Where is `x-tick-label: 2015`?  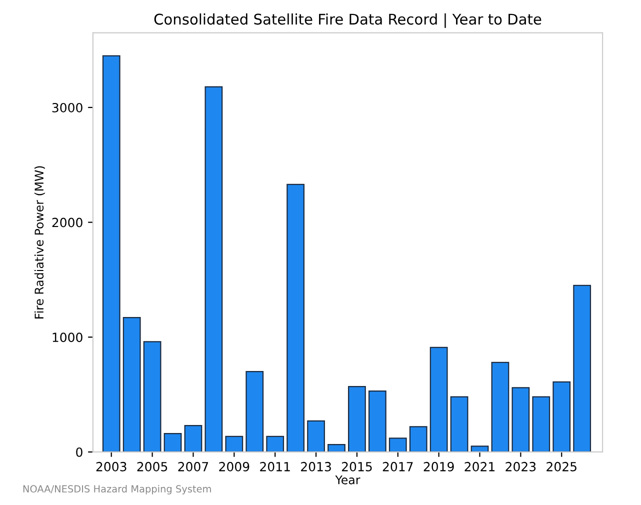 x-tick-label: 2015 is located at coordinates (357, 467).